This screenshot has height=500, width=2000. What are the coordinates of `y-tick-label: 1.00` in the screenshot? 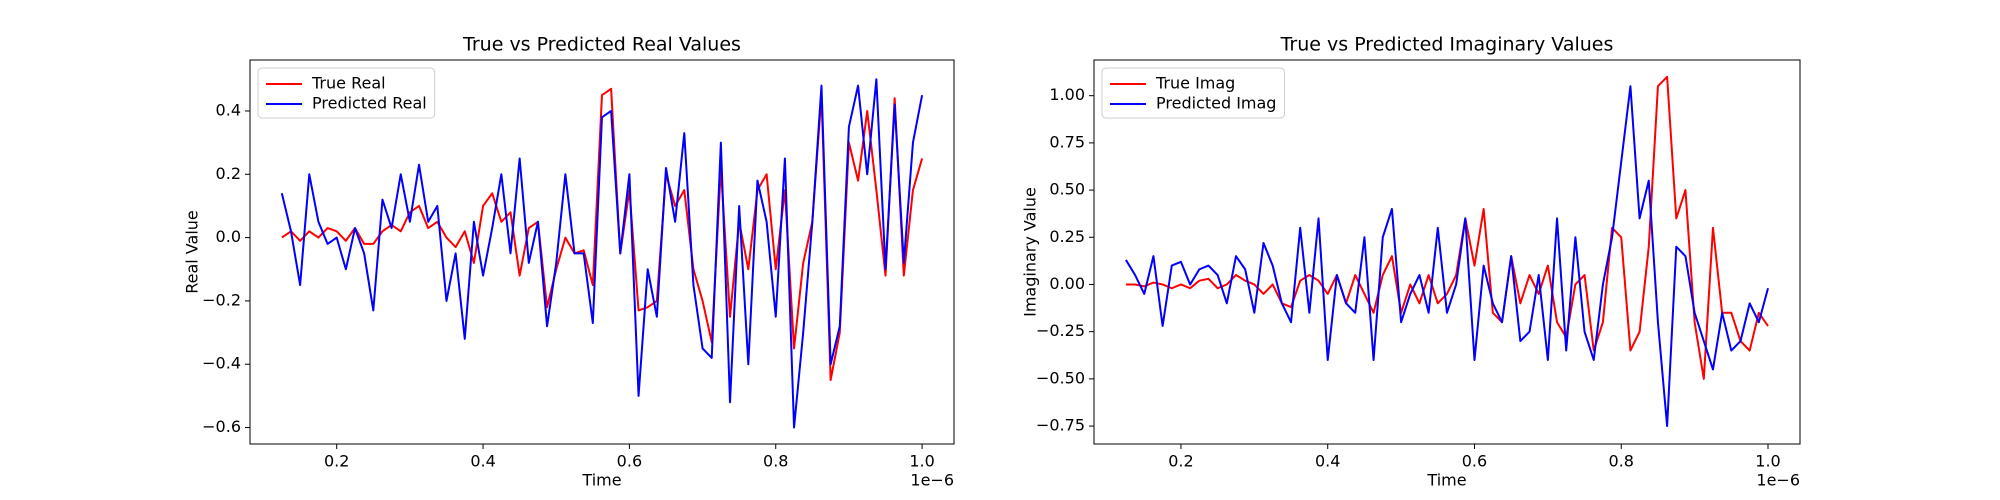 It's located at (1067, 94).